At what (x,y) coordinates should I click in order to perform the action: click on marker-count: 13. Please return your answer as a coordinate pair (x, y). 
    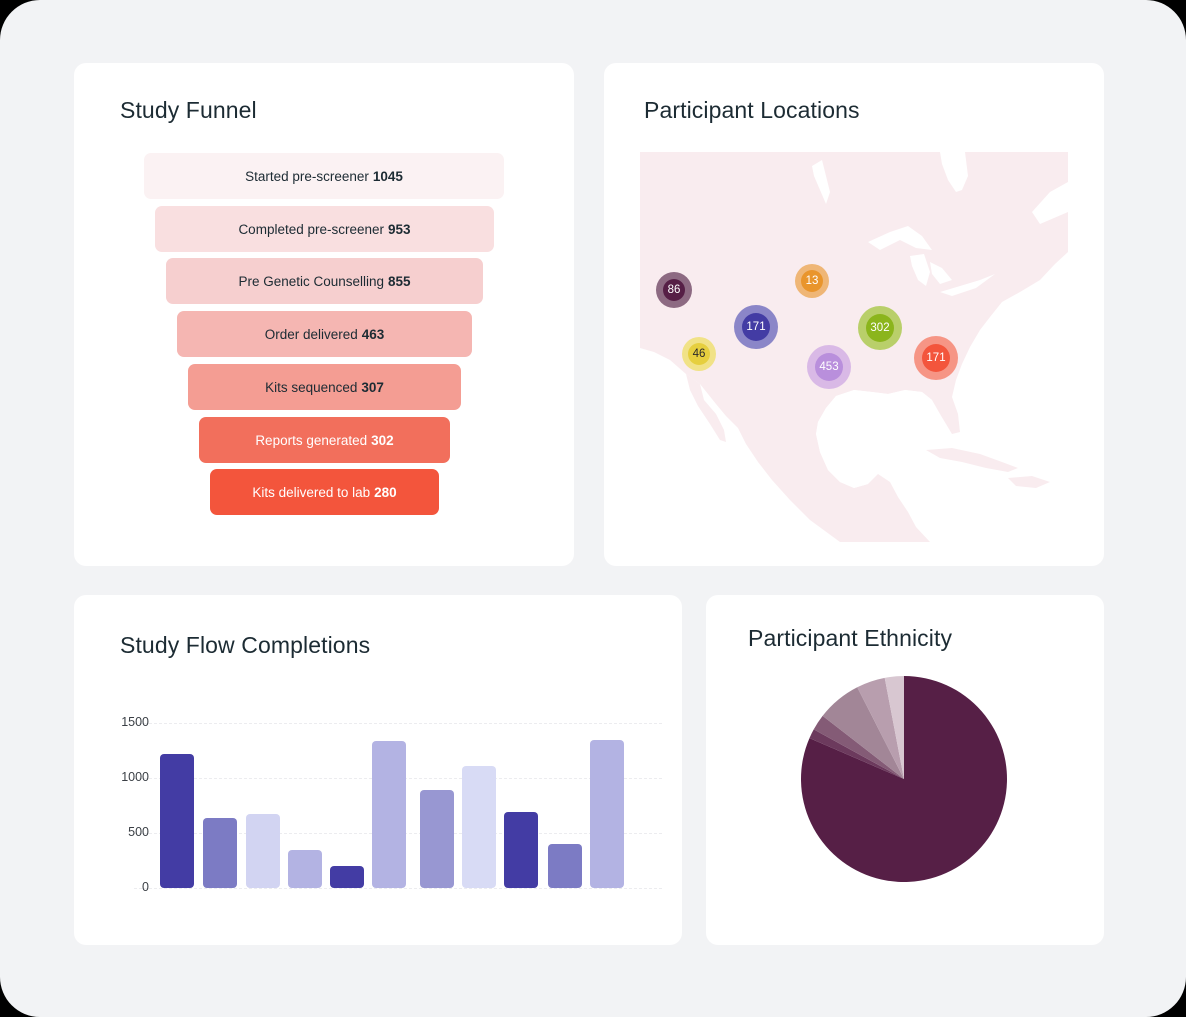
    Looking at the image, I should click on (812, 281).